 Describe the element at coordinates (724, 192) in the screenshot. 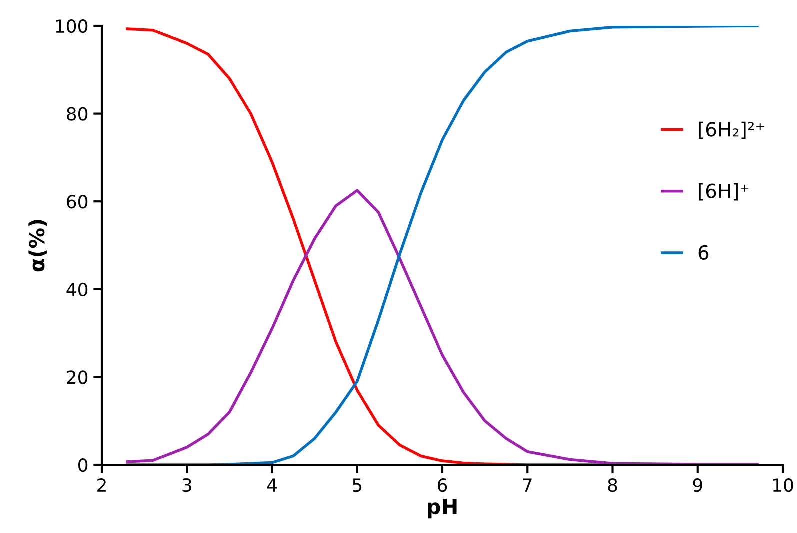

I see `legend-label: [6H]⁺` at that location.